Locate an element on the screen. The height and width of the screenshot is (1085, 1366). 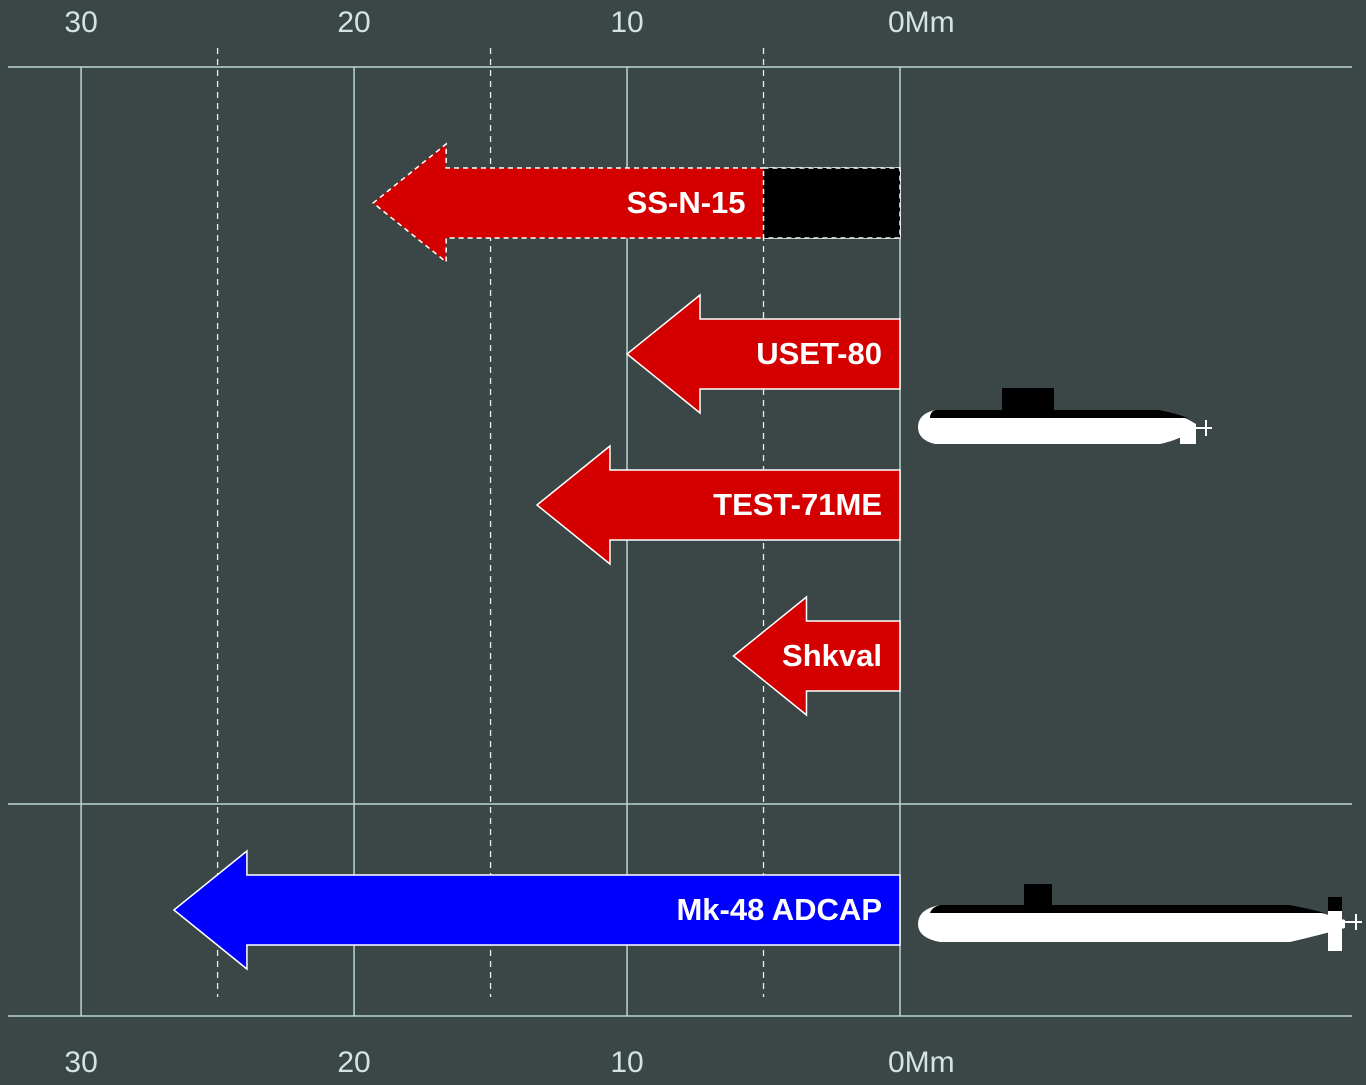
x-tick-label-top: 20 is located at coordinates (353, 22).